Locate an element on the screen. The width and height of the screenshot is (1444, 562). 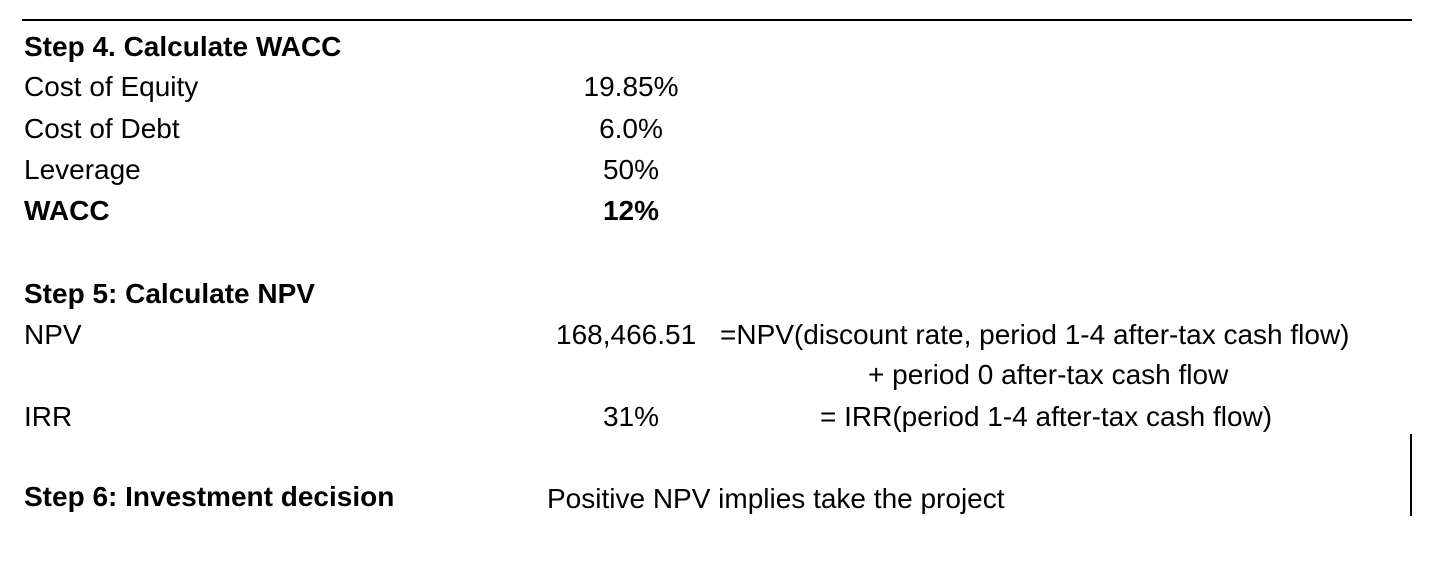
irr-label: IRR is located at coordinates (48, 416).